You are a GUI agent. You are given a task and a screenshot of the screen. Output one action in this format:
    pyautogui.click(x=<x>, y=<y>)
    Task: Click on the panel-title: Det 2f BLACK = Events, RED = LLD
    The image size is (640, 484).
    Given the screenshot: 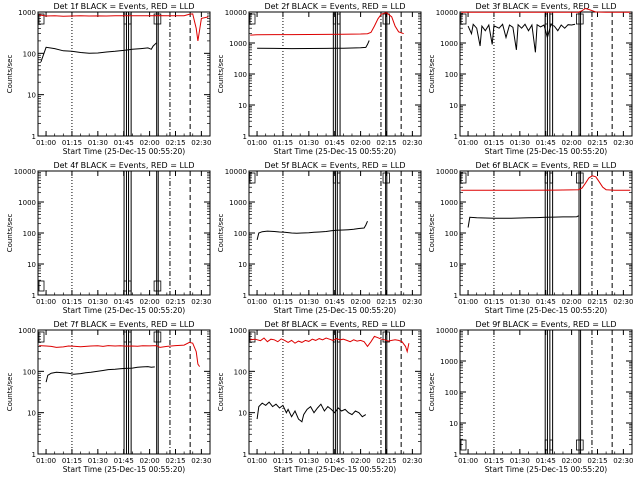 What is the action you would take?
    pyautogui.click(x=334, y=6)
    